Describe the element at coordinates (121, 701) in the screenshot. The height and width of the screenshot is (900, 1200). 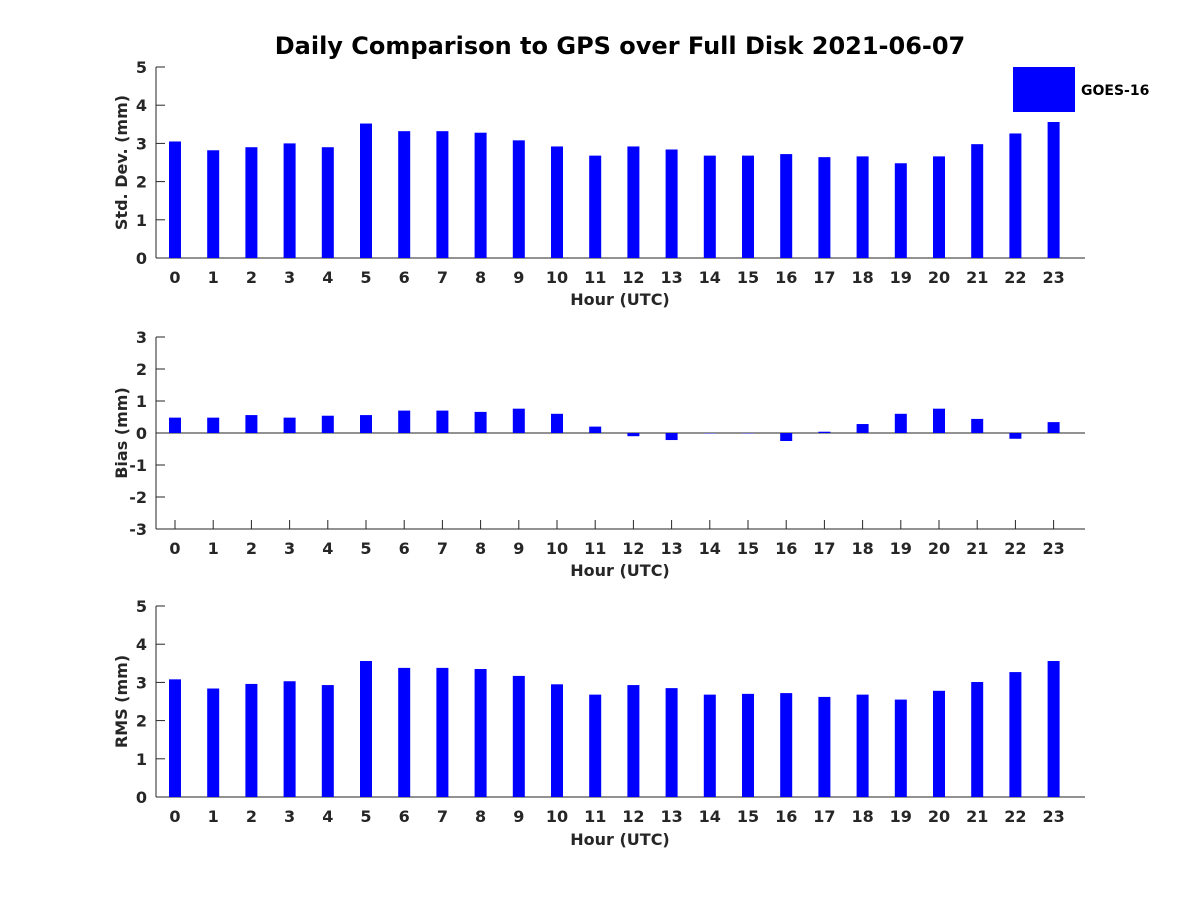
I see `y-axis-label: RMS (mm)` at that location.